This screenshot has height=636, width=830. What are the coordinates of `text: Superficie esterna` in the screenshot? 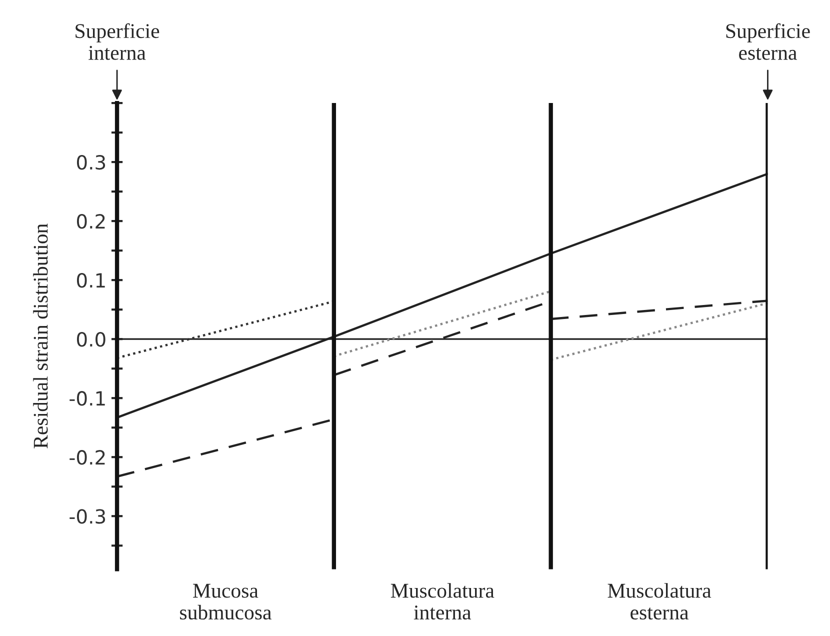 It's located at (768, 41).